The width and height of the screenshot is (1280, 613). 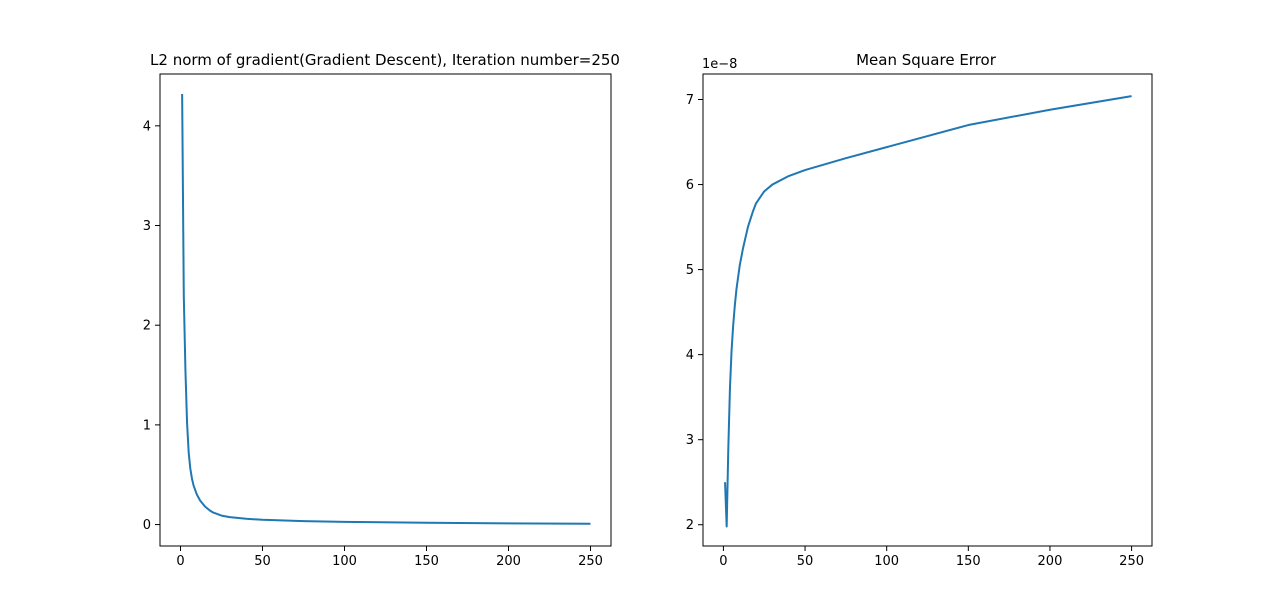 What do you see at coordinates (719, 64) in the screenshot?
I see `y-offset-label: 1e−8` at bounding box center [719, 64].